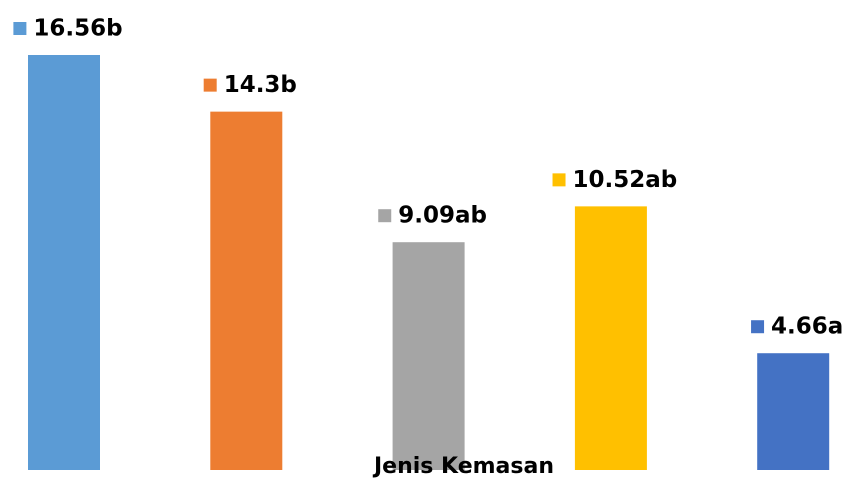  Describe the element at coordinates (463, 466) in the screenshot. I see `x-axis-title: Jenis Kemasan` at that location.